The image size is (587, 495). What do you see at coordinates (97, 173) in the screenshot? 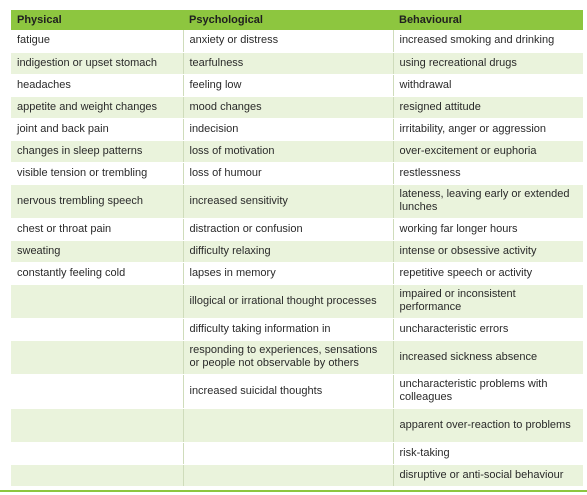
I see `cell-physical: visible tension or trembling` at bounding box center [97, 173].